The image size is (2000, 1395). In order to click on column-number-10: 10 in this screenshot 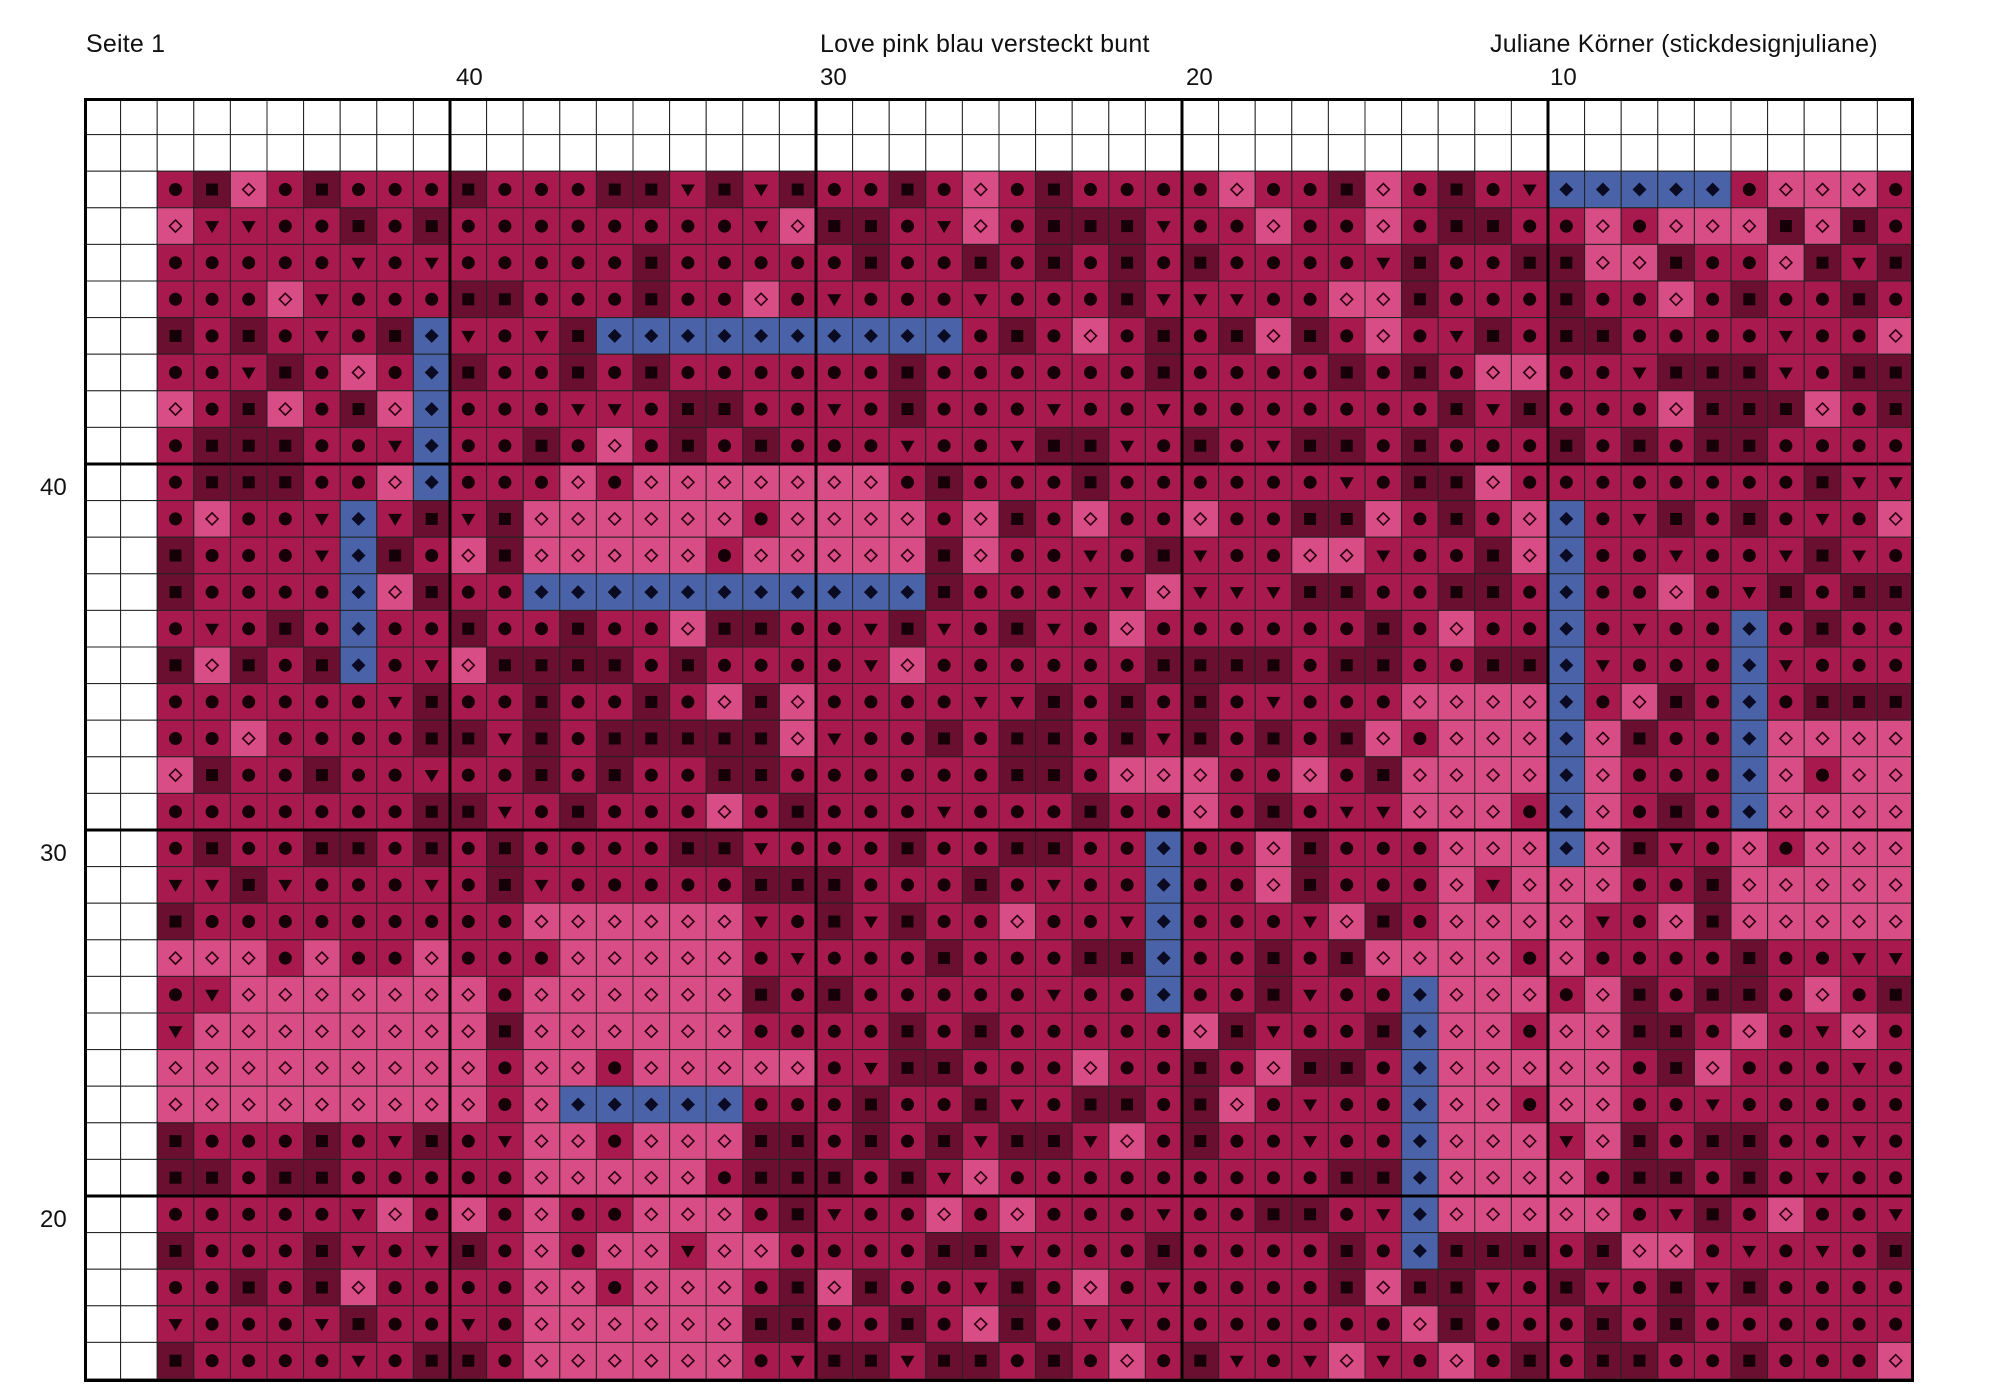, I will do `click(1563, 77)`.